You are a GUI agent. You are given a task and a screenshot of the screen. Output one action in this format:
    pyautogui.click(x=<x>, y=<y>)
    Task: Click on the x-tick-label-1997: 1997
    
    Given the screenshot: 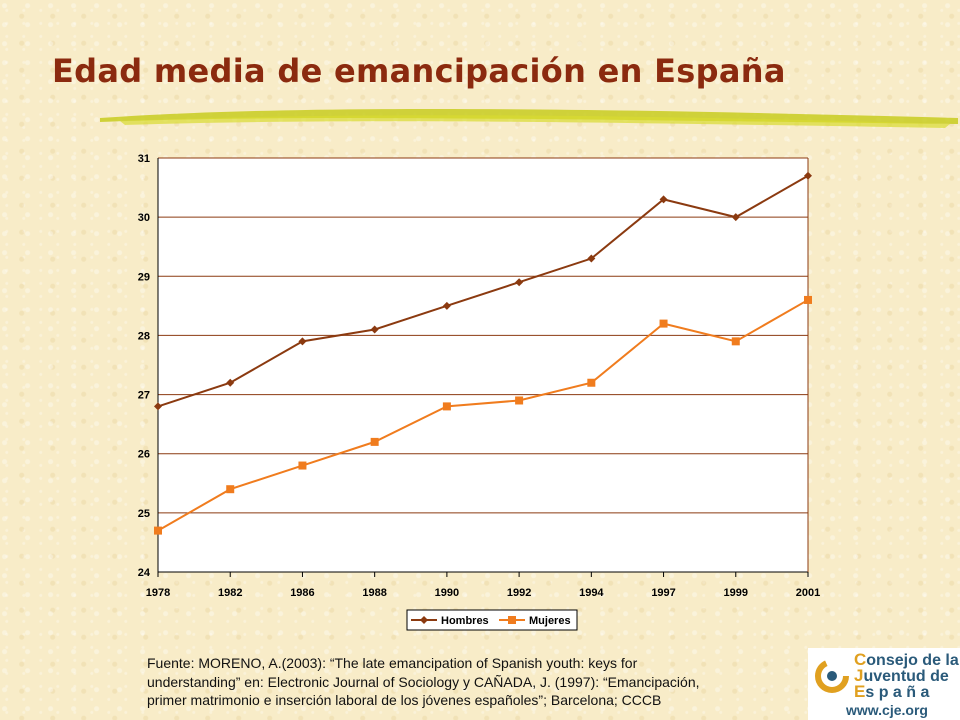 What is the action you would take?
    pyautogui.click(x=663, y=593)
    